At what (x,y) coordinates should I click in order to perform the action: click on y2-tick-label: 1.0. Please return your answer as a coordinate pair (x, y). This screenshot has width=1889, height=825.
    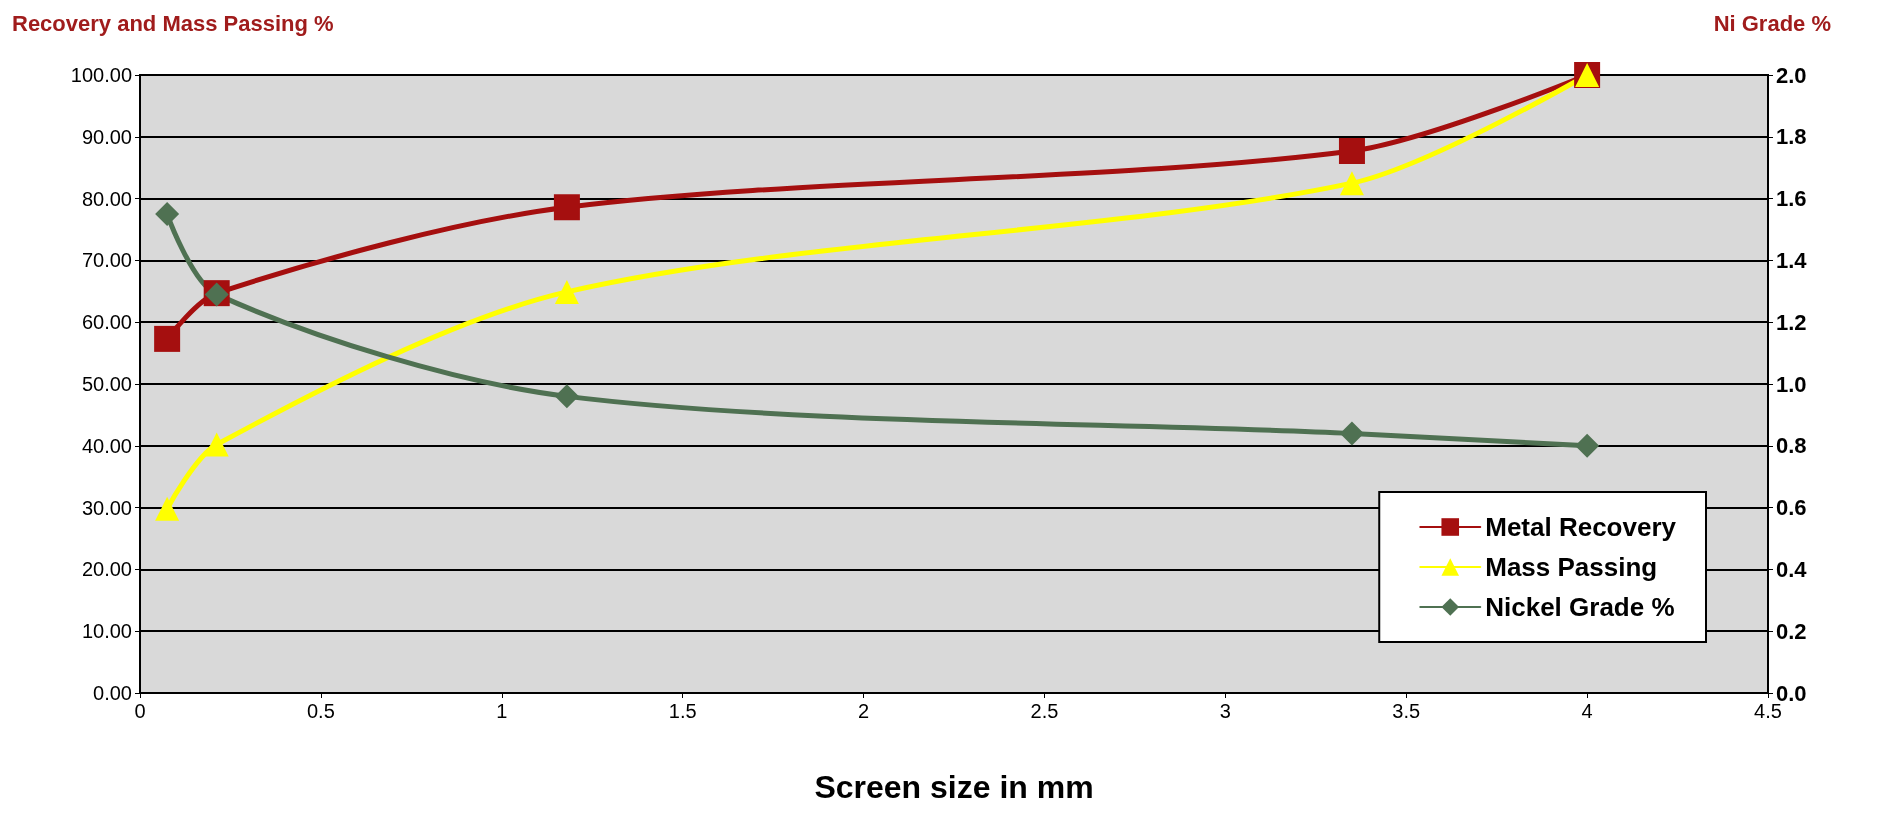
    Looking at the image, I should click on (1791, 384).